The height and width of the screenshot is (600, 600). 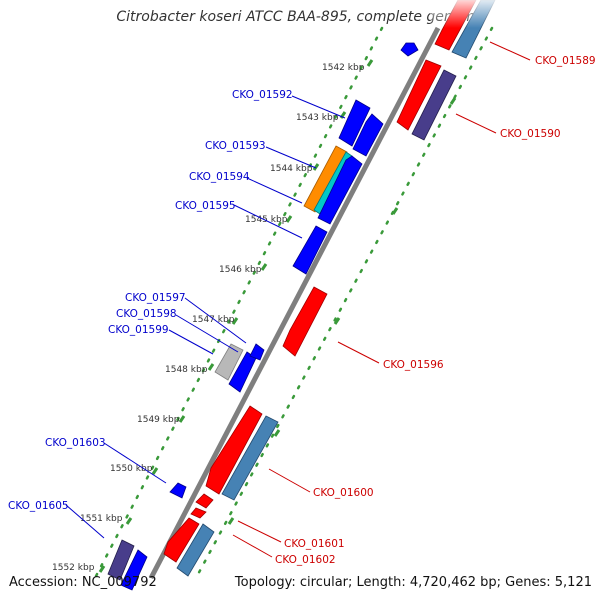 I want to click on tick-label-1552: 1552 kbp, so click(x=73, y=568).